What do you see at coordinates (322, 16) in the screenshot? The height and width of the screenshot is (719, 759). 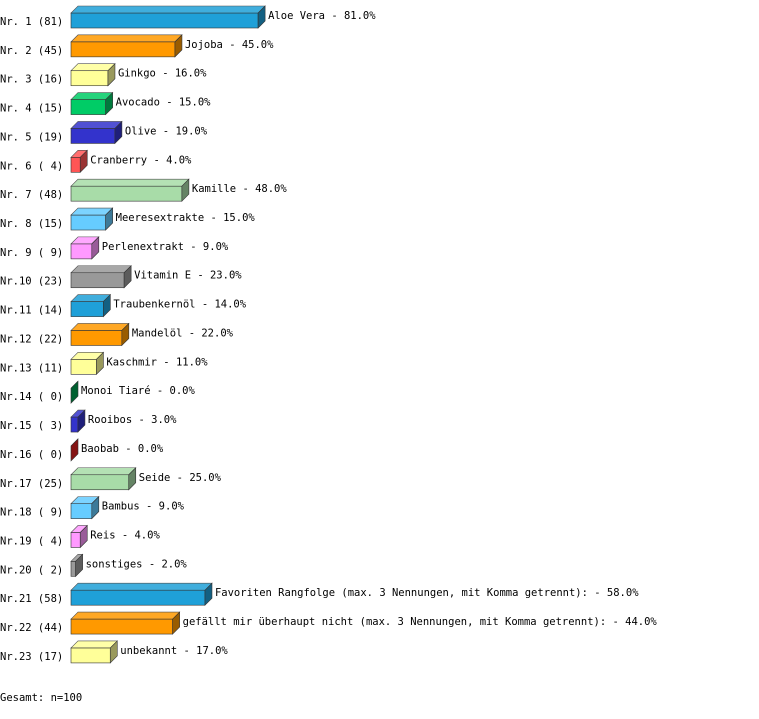 I see `bar-label: Aloe Vera - 81.0%` at bounding box center [322, 16].